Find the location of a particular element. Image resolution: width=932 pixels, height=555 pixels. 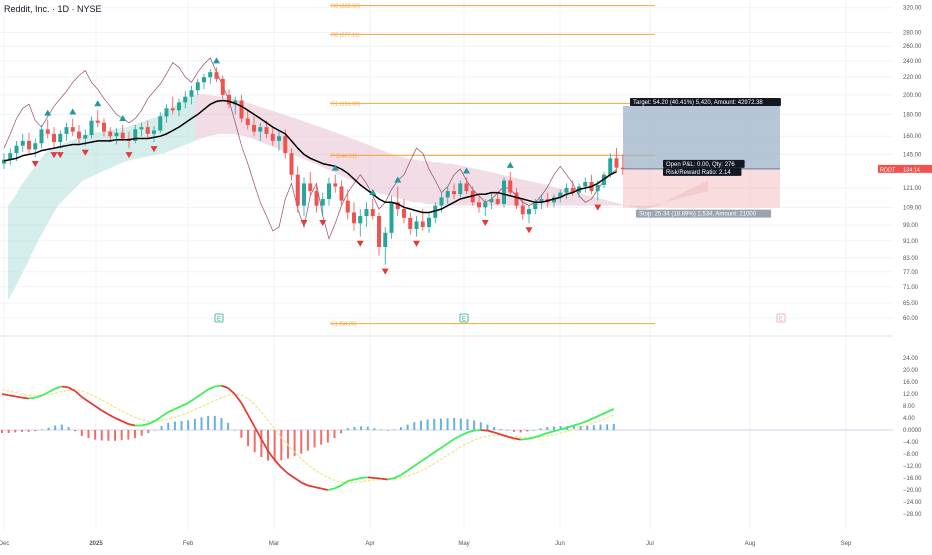

pnl-label-bg is located at coordinates (704, 163).